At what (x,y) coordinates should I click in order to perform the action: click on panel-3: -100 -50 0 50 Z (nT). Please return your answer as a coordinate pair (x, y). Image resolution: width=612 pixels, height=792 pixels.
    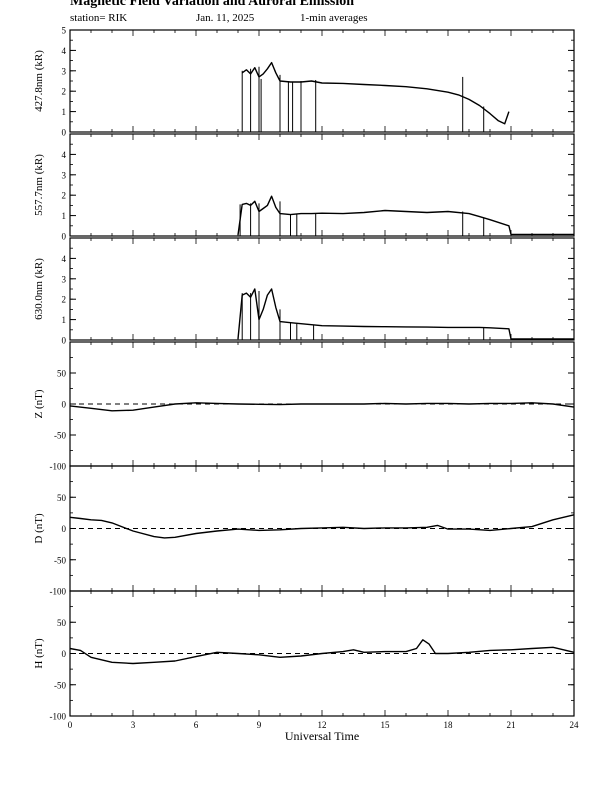
    Looking at the image, I should click on (304, 406).